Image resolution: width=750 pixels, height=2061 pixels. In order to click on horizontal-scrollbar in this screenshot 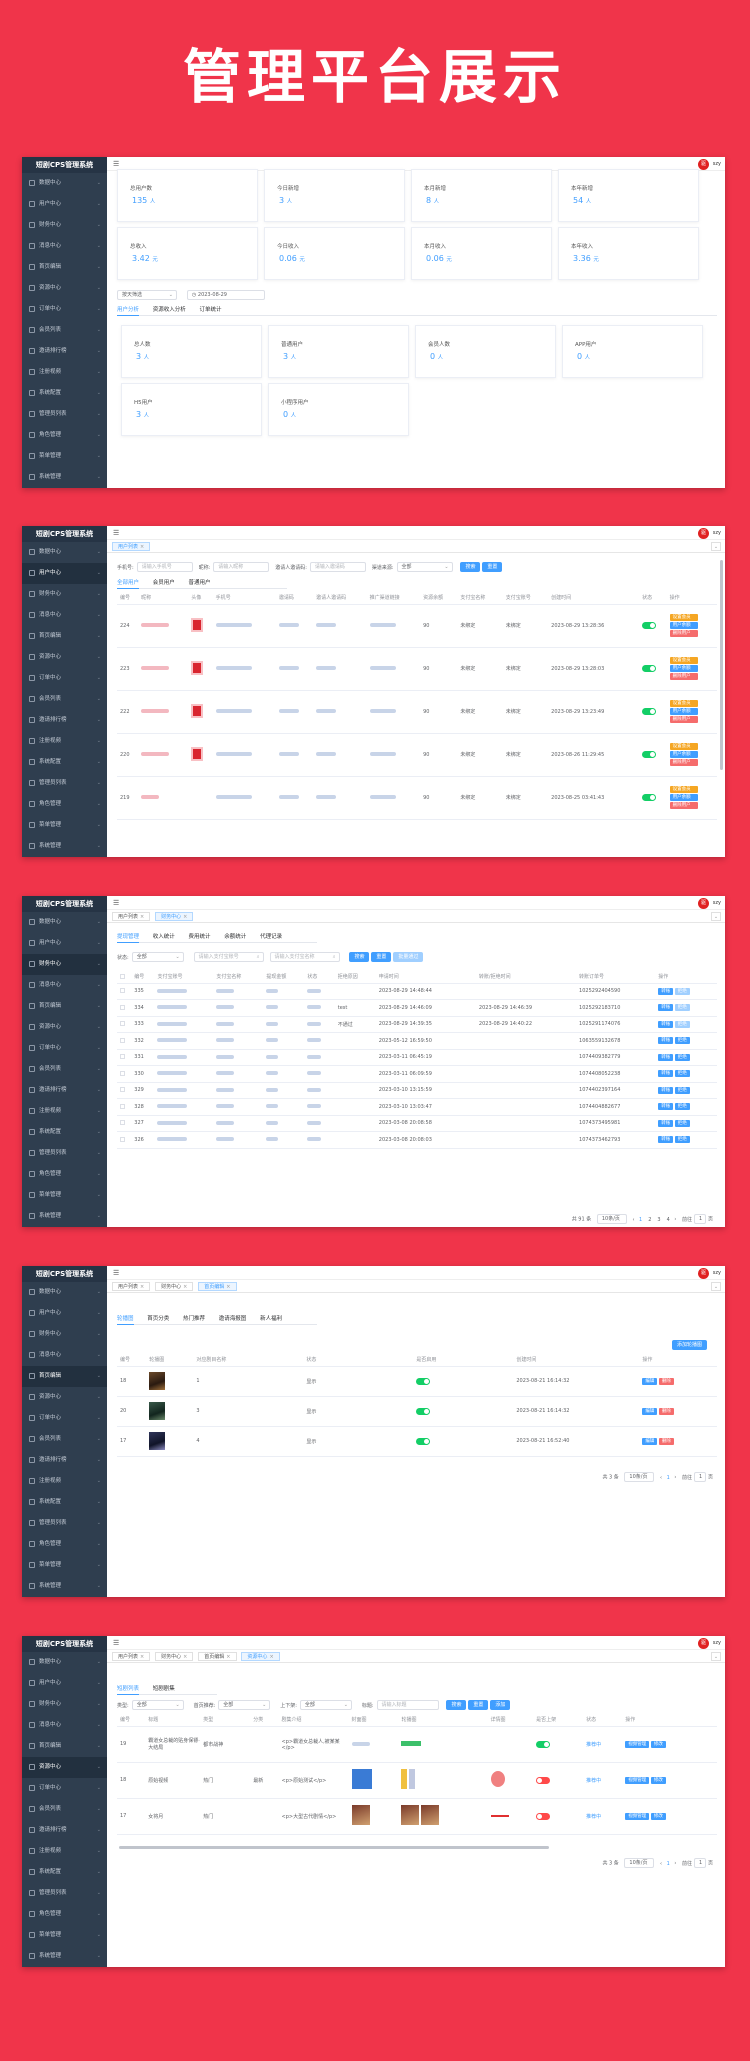, I will do `click(334, 1847)`.